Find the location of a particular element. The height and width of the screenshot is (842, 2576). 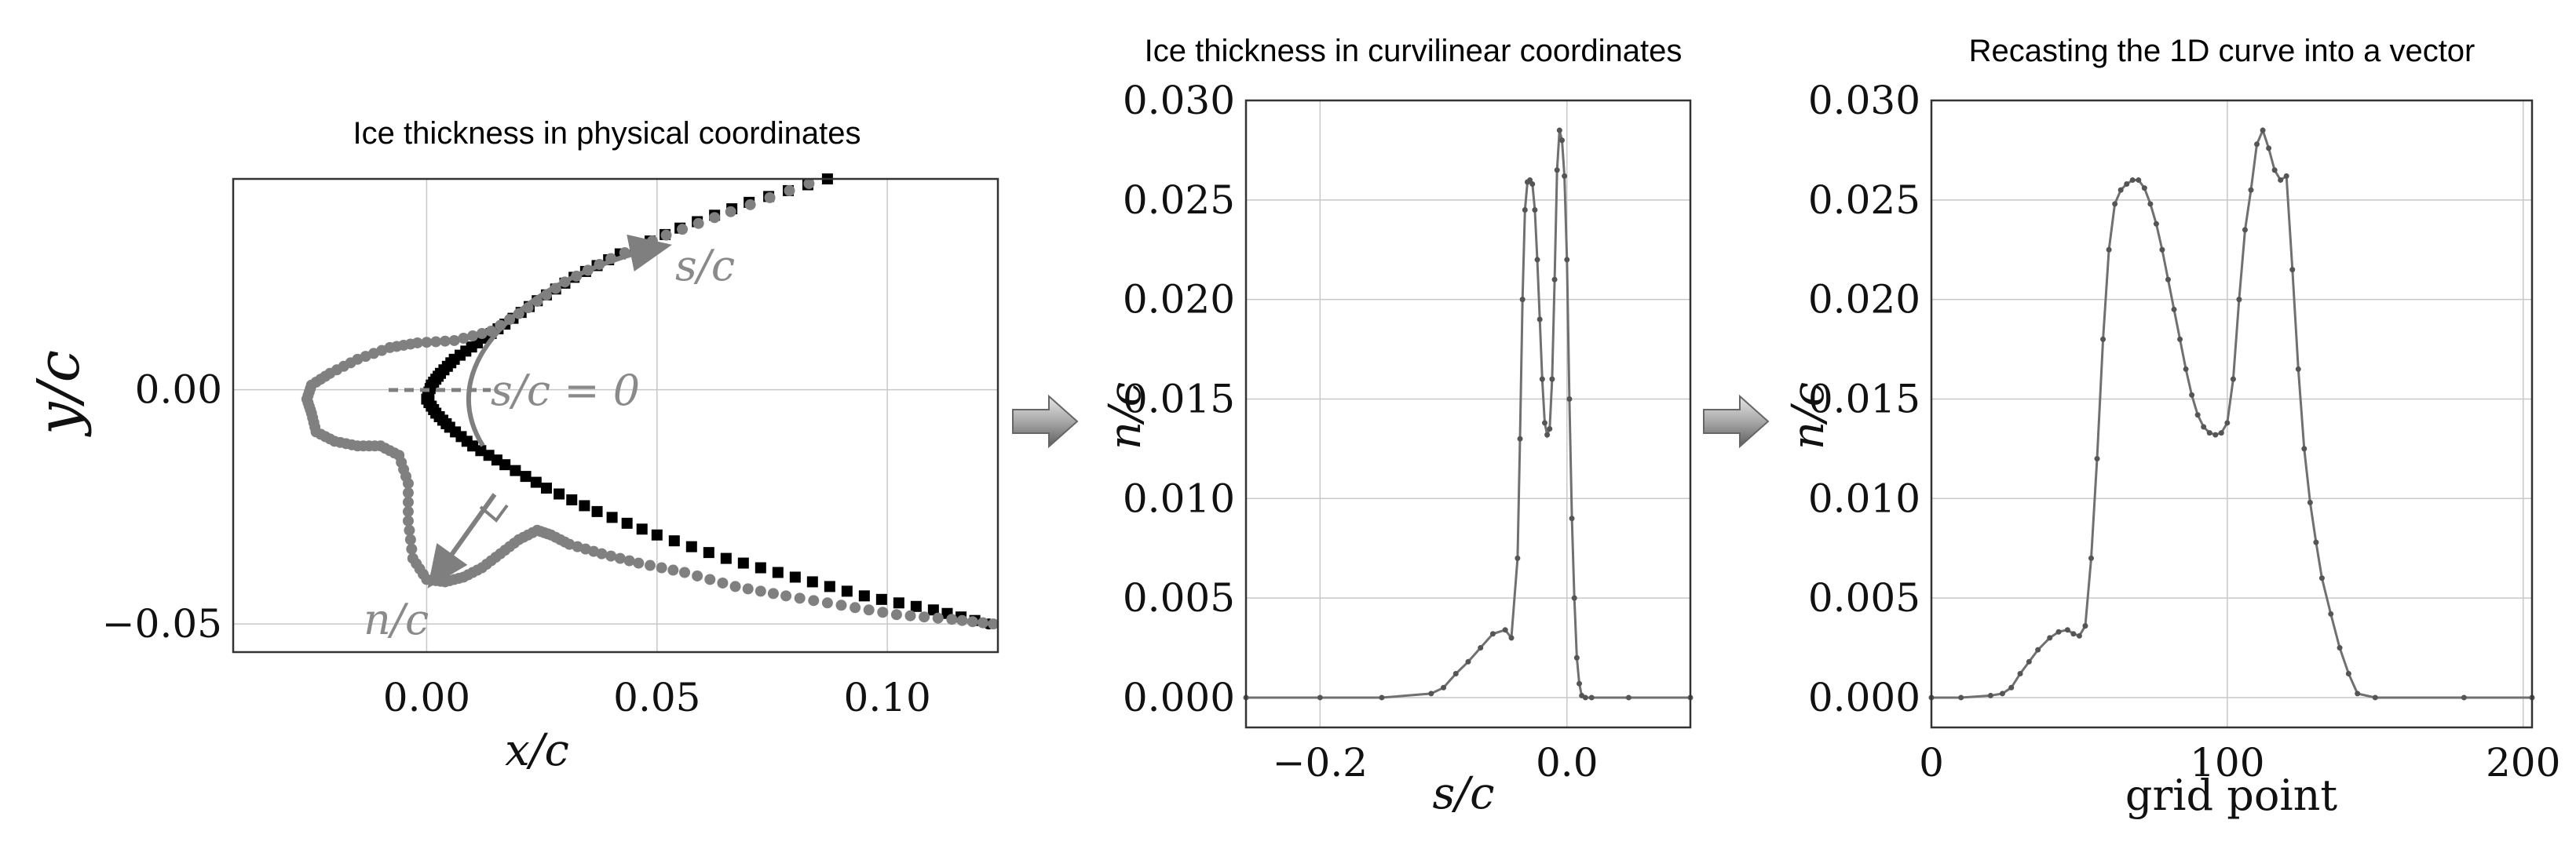

chart1-series is located at coordinates (650, 401).